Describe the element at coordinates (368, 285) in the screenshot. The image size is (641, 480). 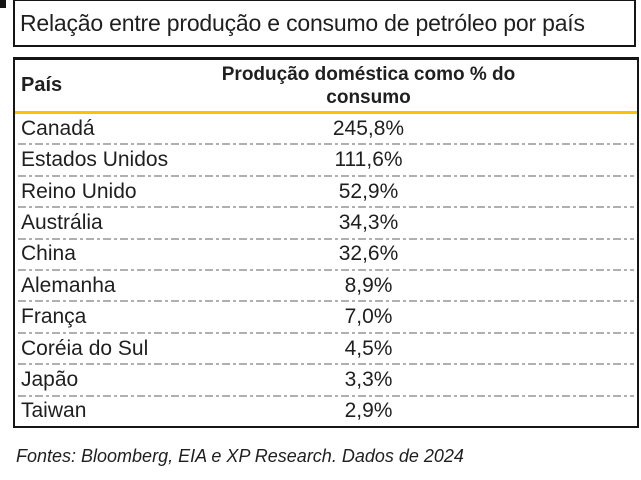
I see `value-cell: 8,9%` at that location.